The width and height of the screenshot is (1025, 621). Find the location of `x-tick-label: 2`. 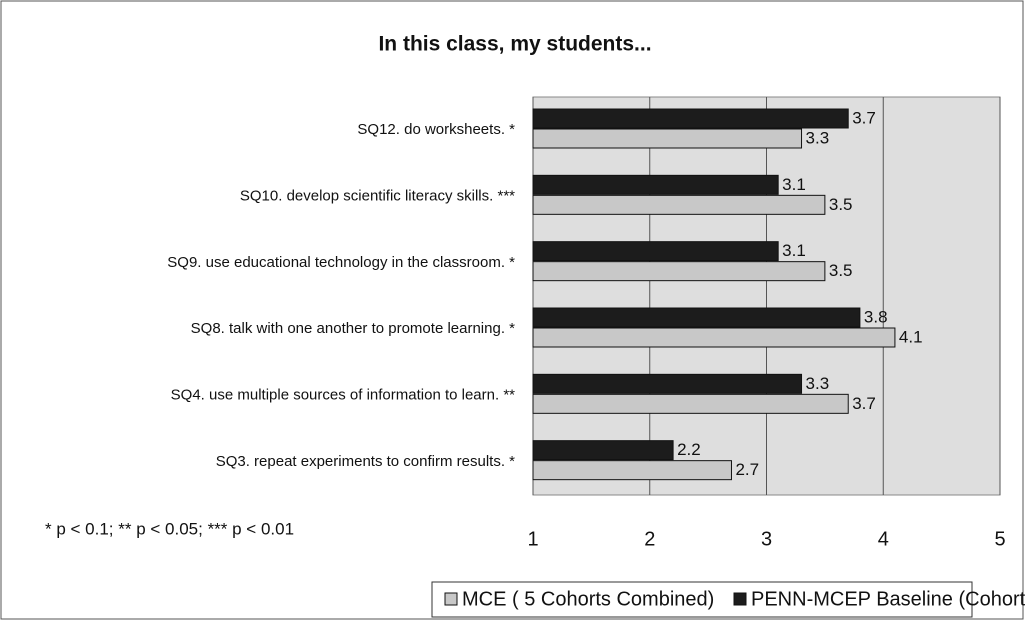

x-tick-label: 2 is located at coordinates (649, 539).